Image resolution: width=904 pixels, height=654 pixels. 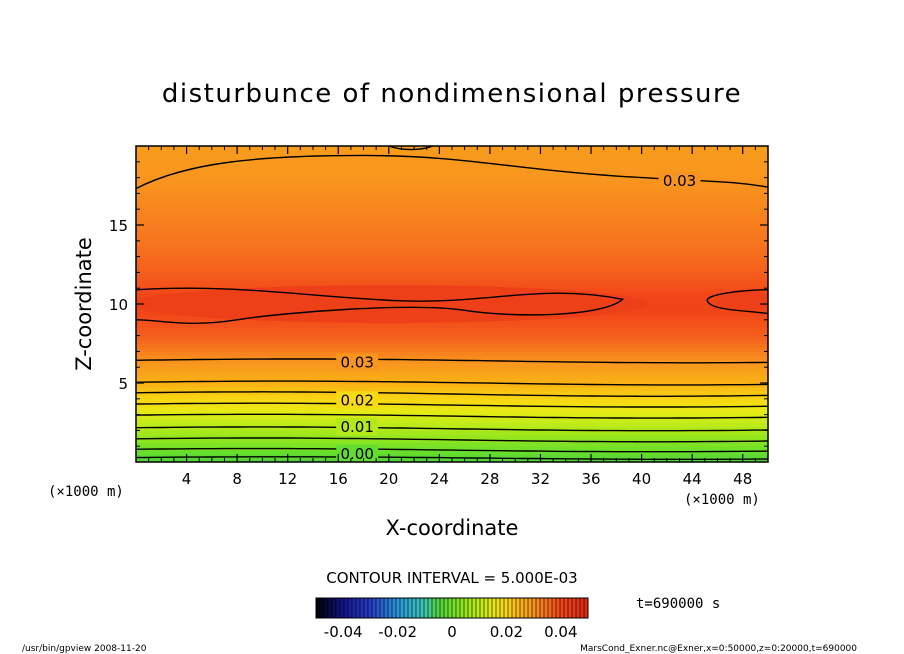 What do you see at coordinates (118, 305) in the screenshot?
I see `y-tick-label: 10` at bounding box center [118, 305].